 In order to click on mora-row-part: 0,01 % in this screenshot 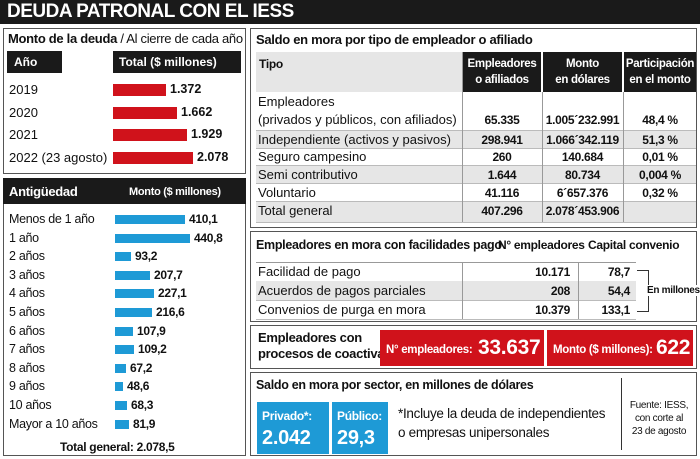, I will do `click(660, 157)`.